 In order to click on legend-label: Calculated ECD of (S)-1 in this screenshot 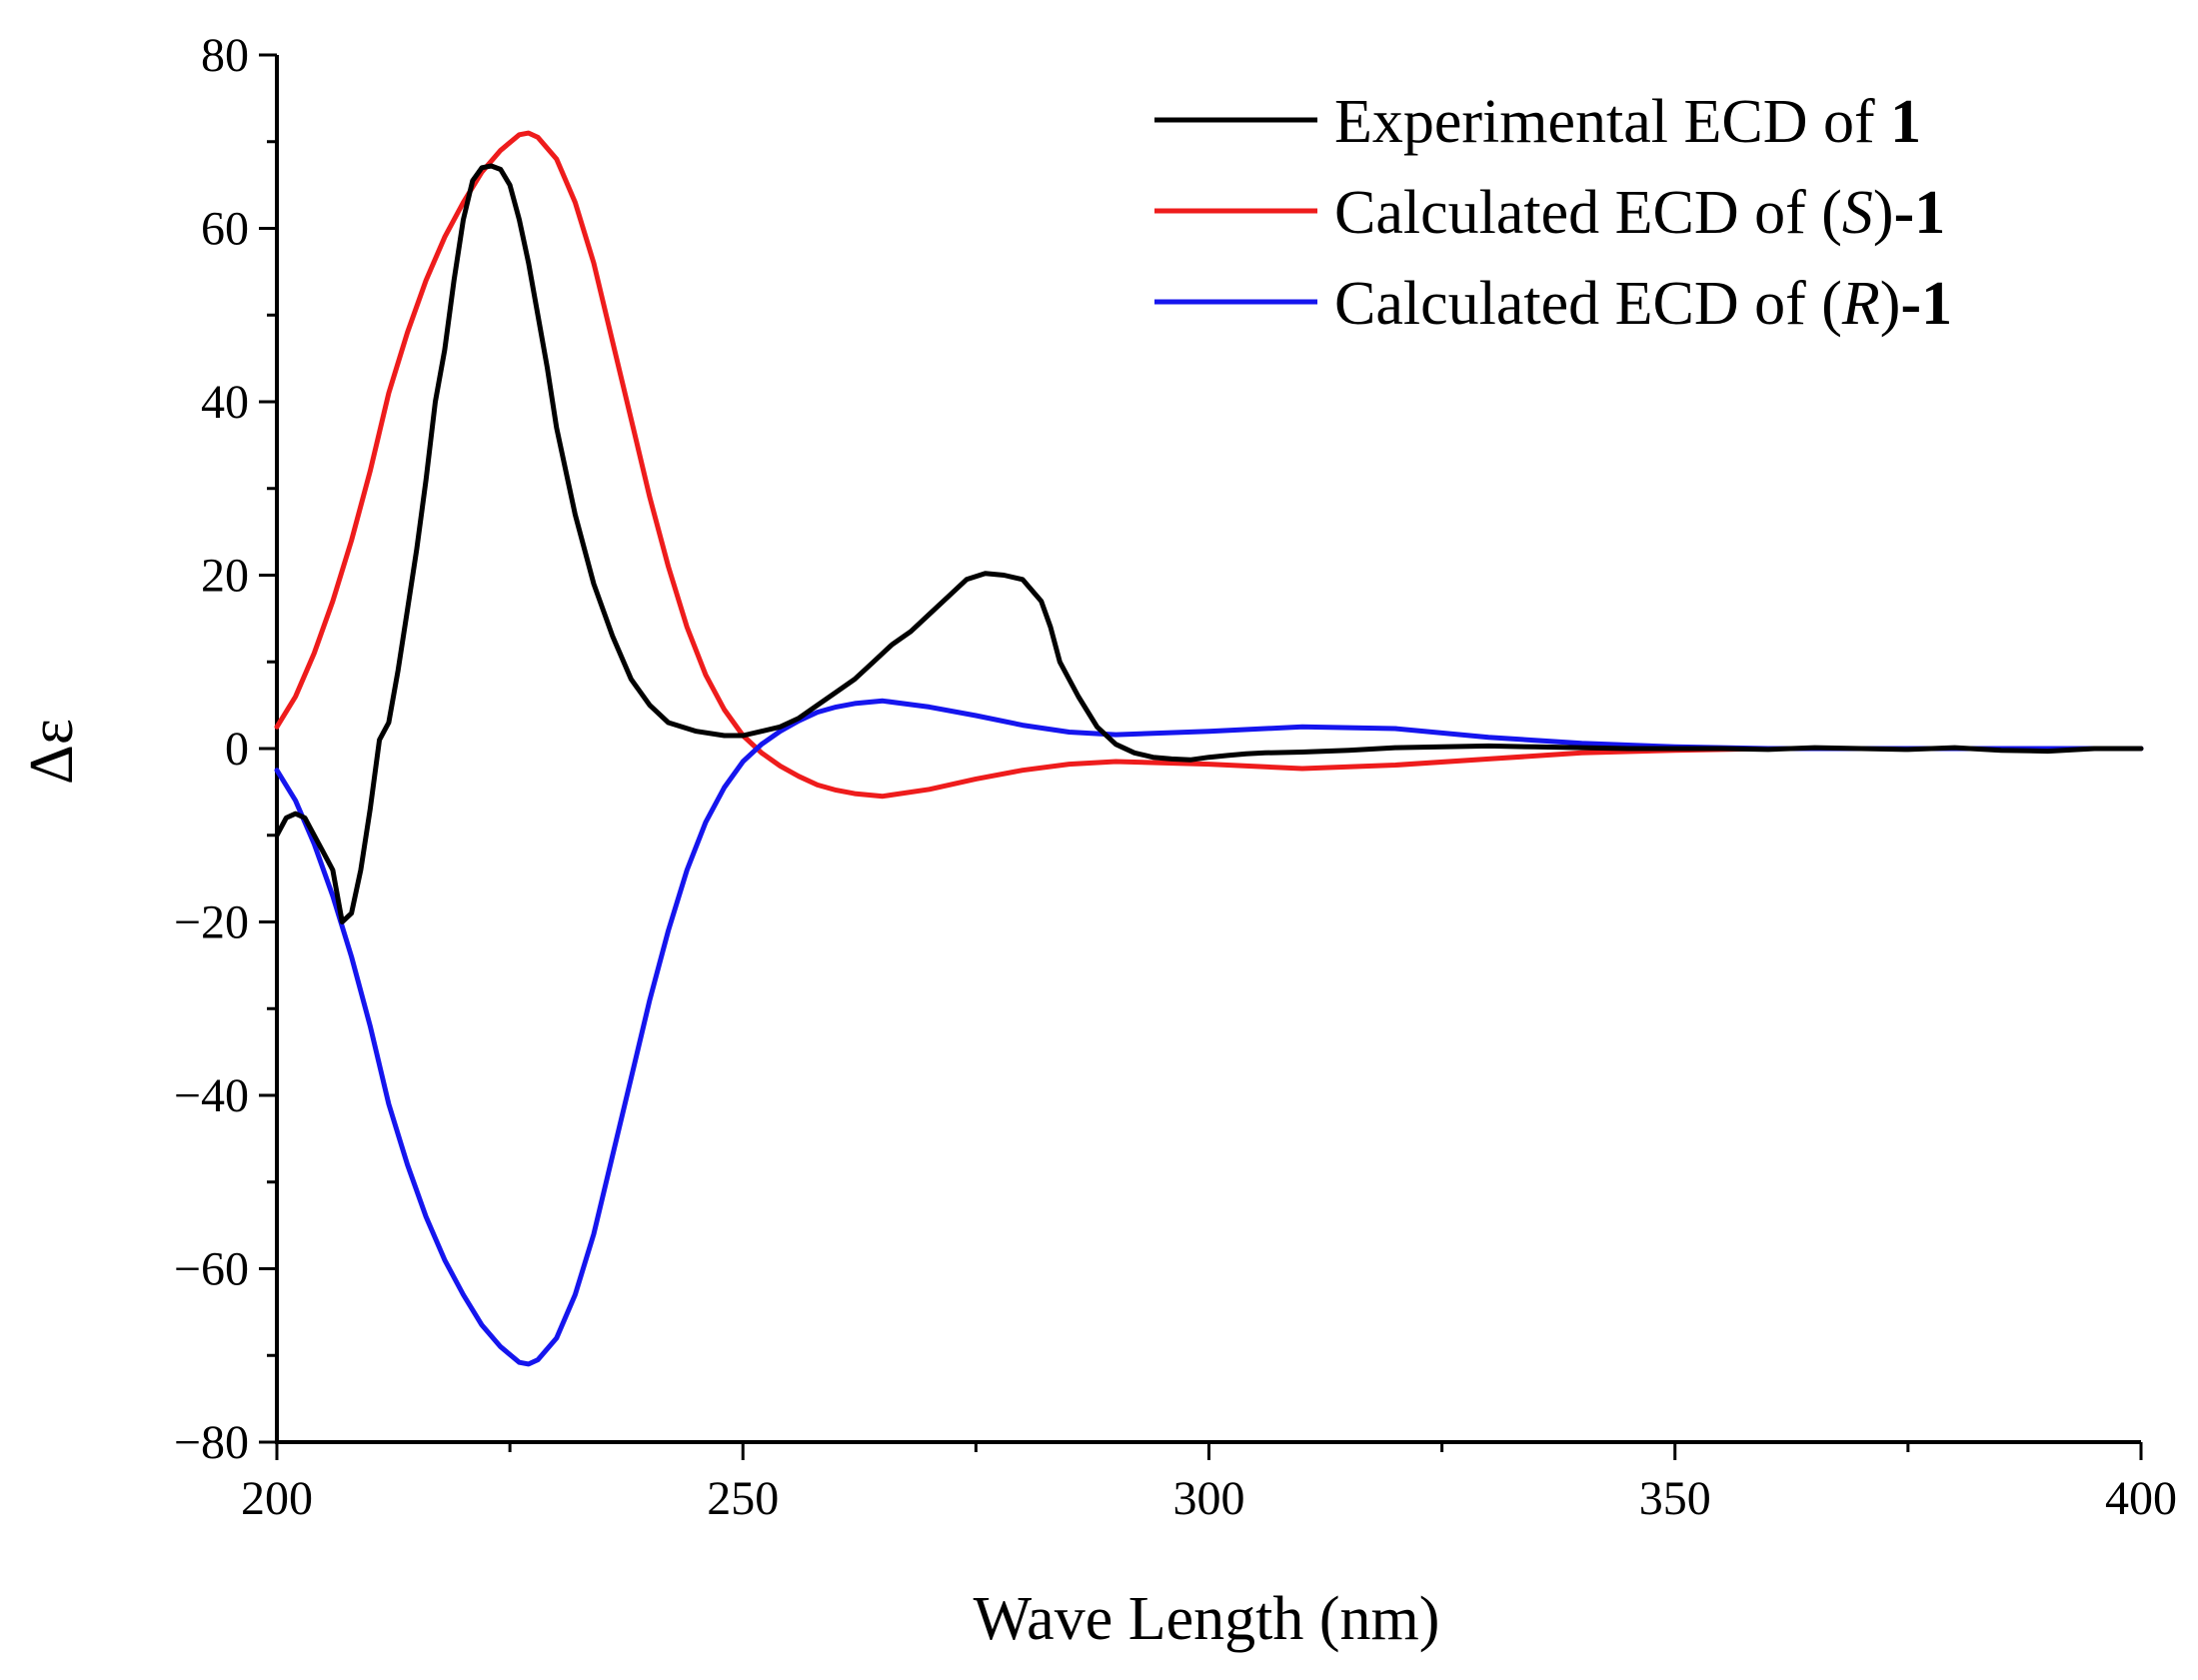, I will do `click(1639, 213)`.